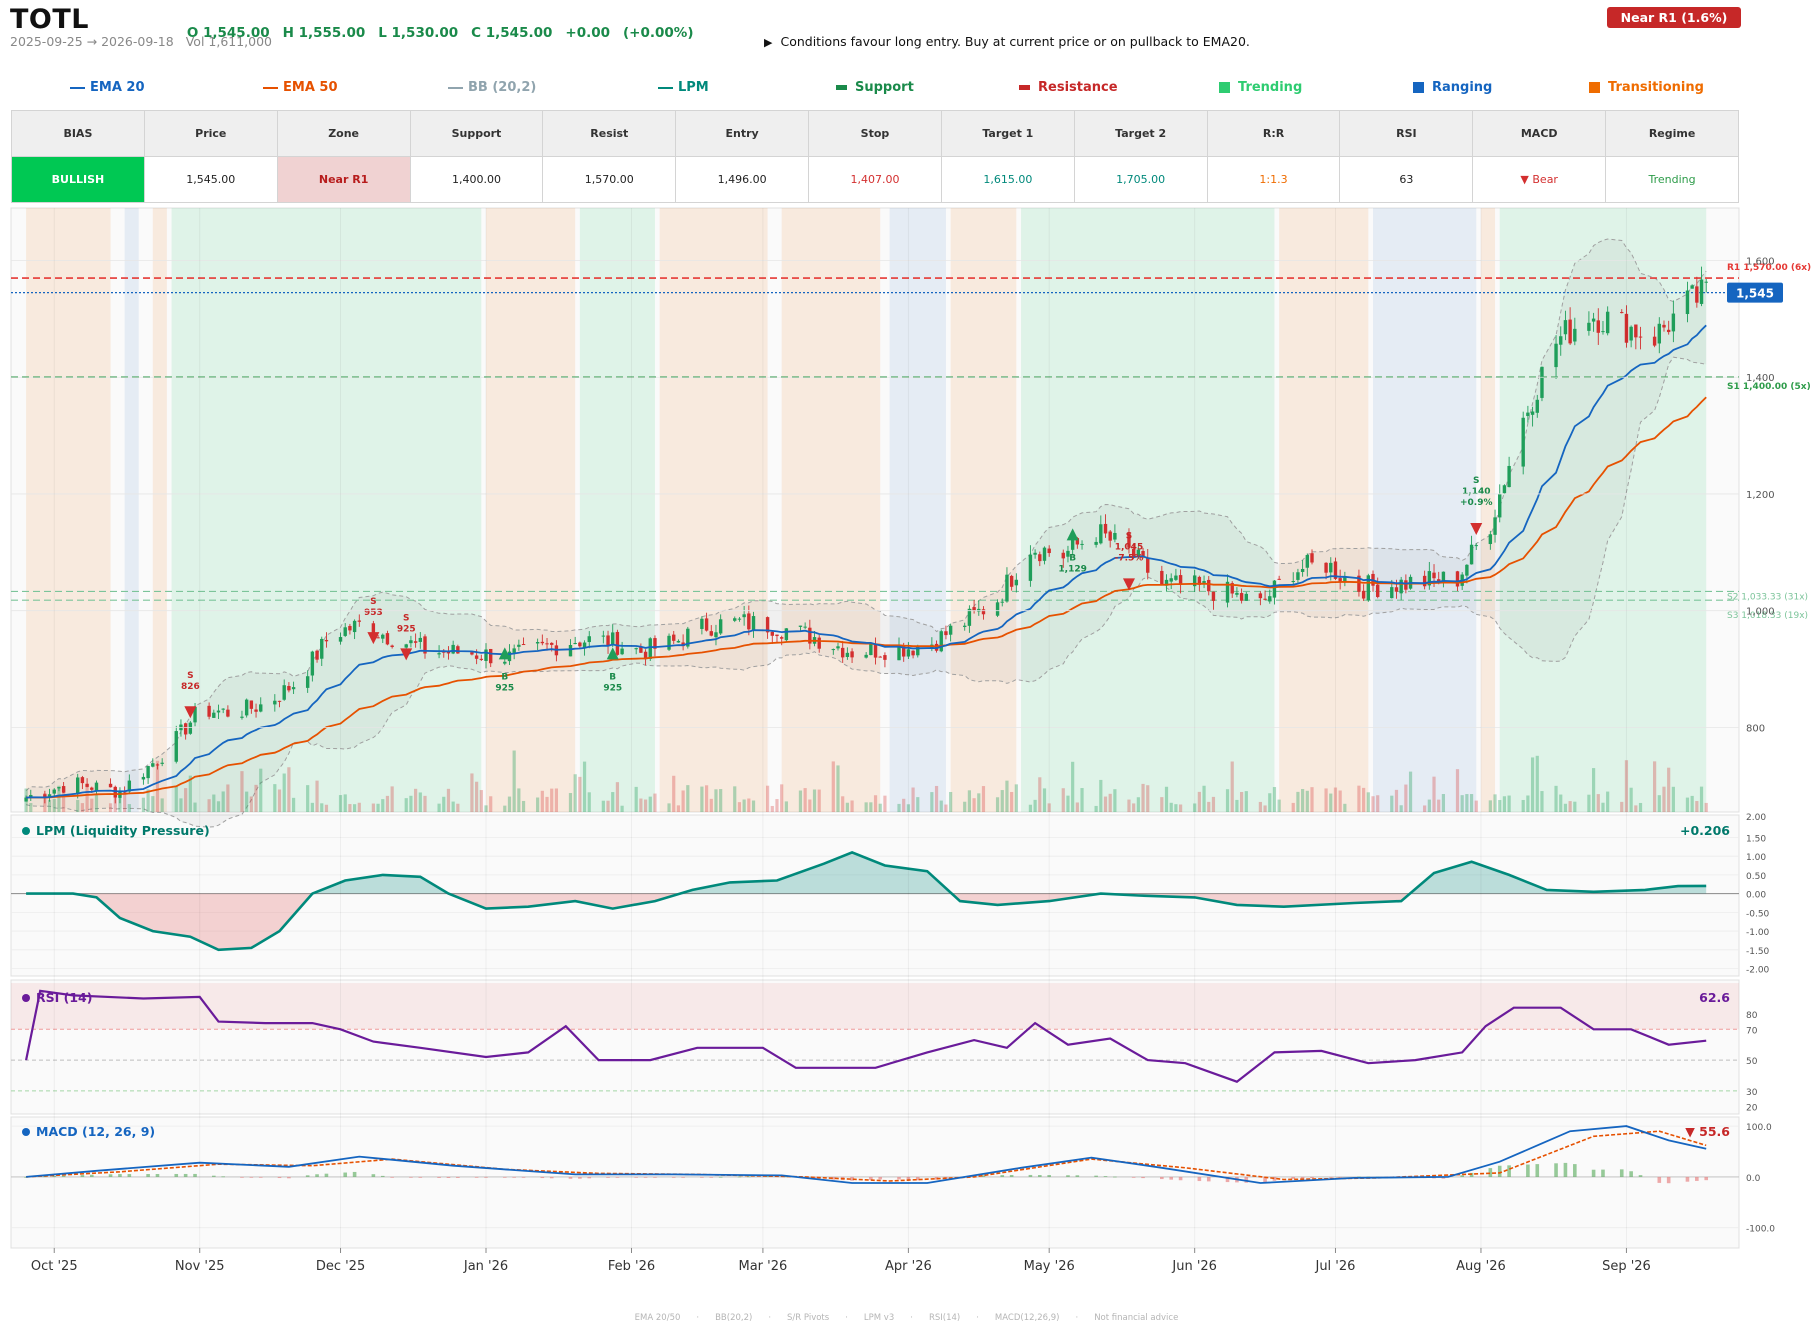 This screenshot has height=1330, width=1813. I want to click on legend-swatch, so click(1594, 87).